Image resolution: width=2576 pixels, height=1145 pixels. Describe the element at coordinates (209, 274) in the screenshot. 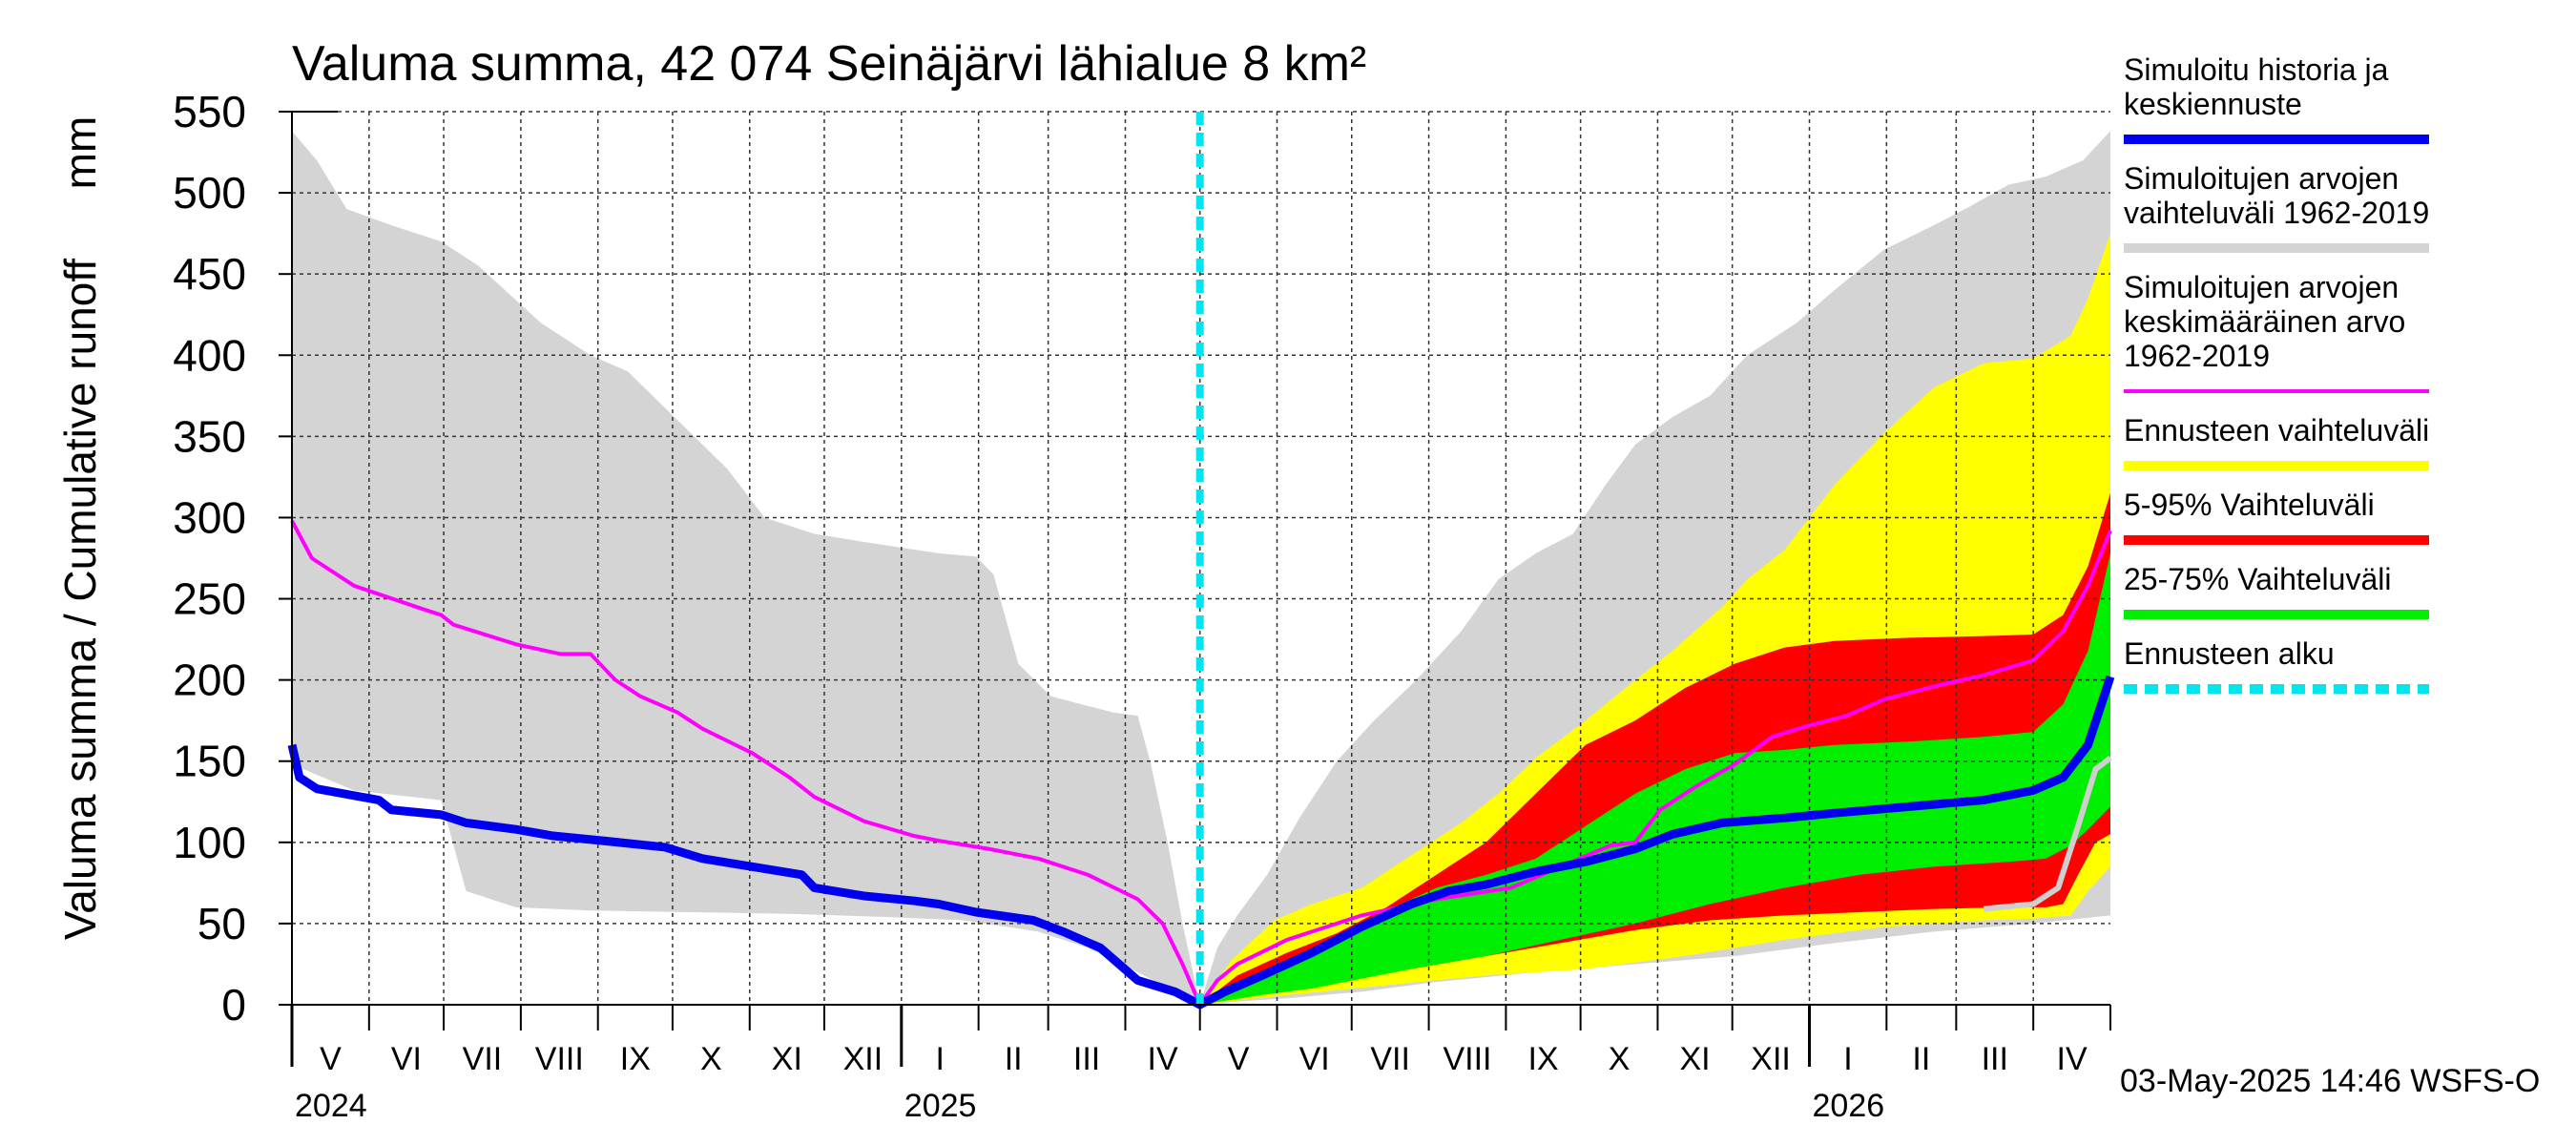

I see `y-tick-label: 450` at that location.